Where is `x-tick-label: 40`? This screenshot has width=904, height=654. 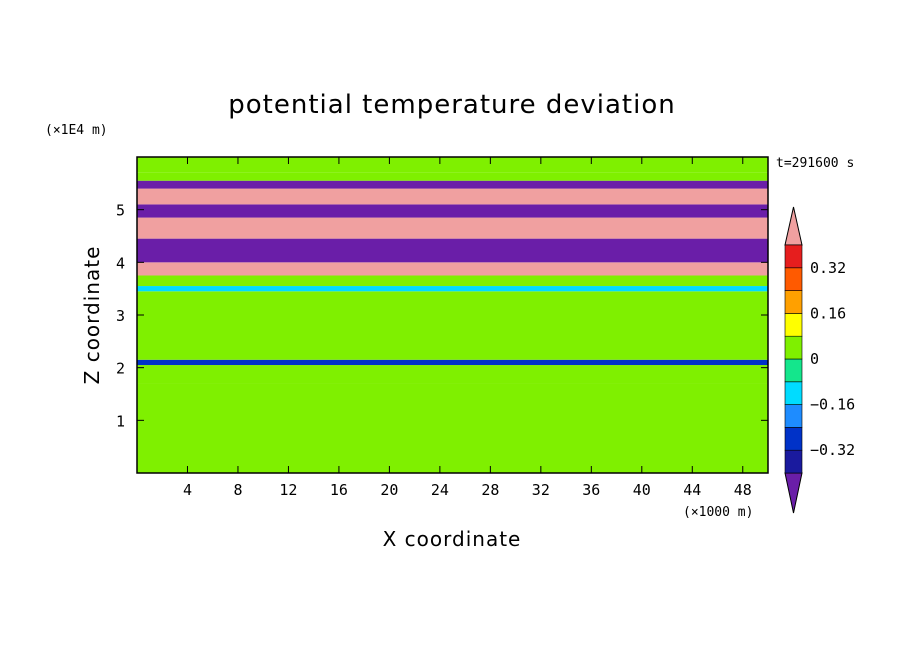 x-tick-label: 40 is located at coordinates (642, 490).